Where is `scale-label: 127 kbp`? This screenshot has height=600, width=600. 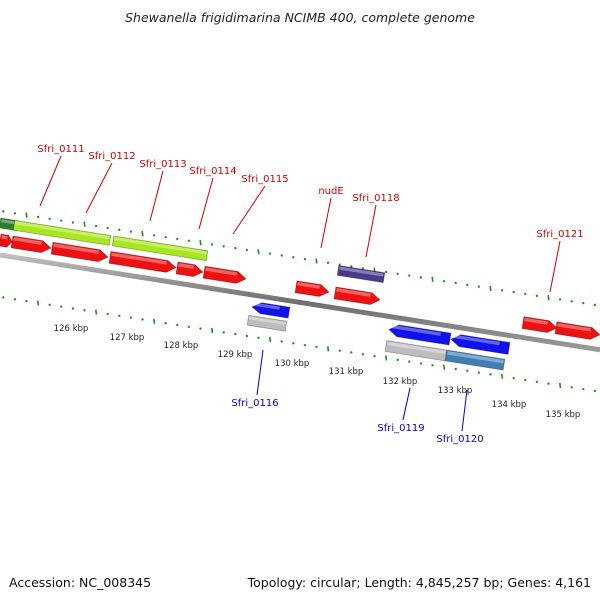 scale-label: 127 kbp is located at coordinates (127, 338).